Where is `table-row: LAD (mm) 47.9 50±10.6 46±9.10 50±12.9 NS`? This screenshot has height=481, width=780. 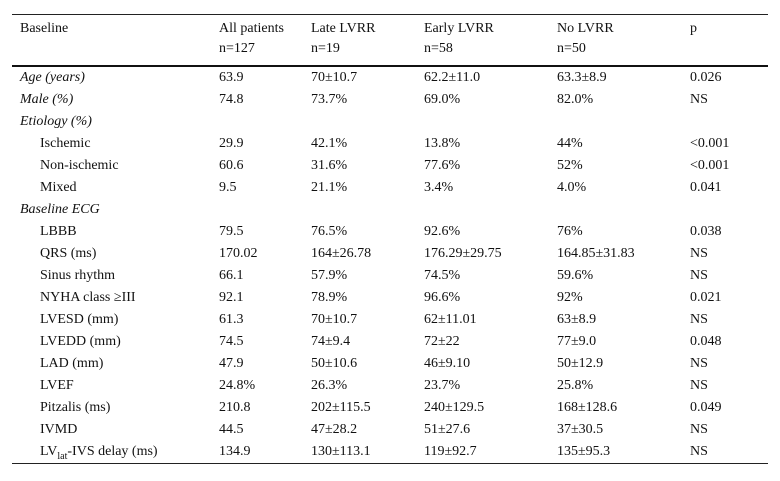
table-row: LAD (mm) 47.9 50±10.6 46±9.10 50±12.9 NS is located at coordinates (390, 364).